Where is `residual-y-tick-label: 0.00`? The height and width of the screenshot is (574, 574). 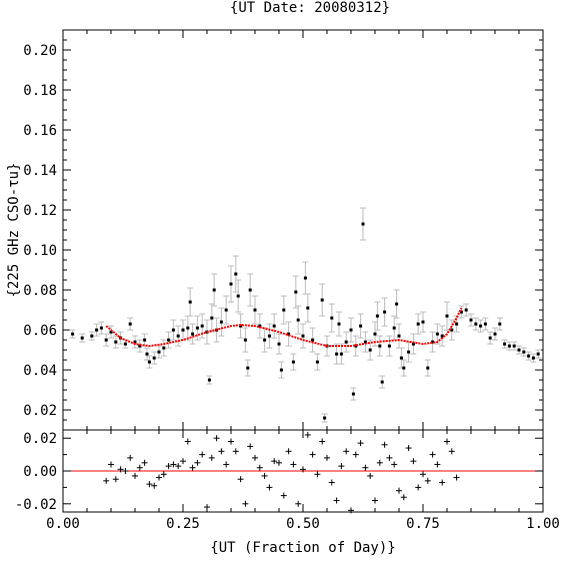 residual-y-tick-label: 0.00 is located at coordinates (40, 472).